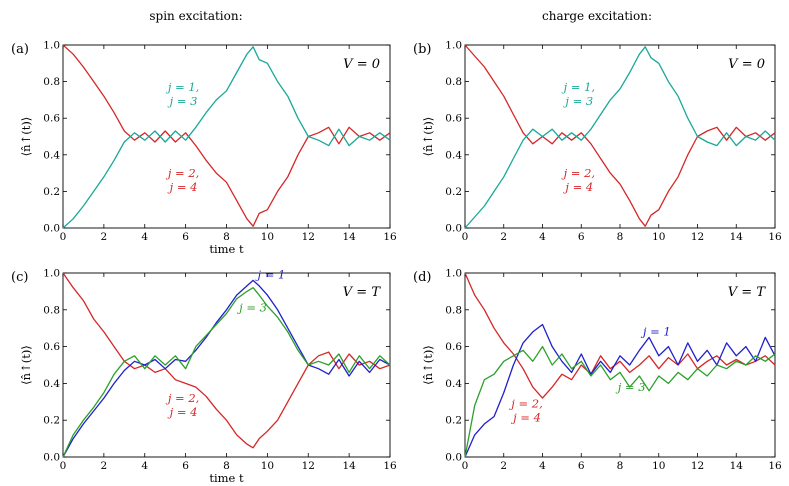 The image size is (789, 486). Describe the element at coordinates (422, 49) in the screenshot. I see `panel-label: (b)` at that location.